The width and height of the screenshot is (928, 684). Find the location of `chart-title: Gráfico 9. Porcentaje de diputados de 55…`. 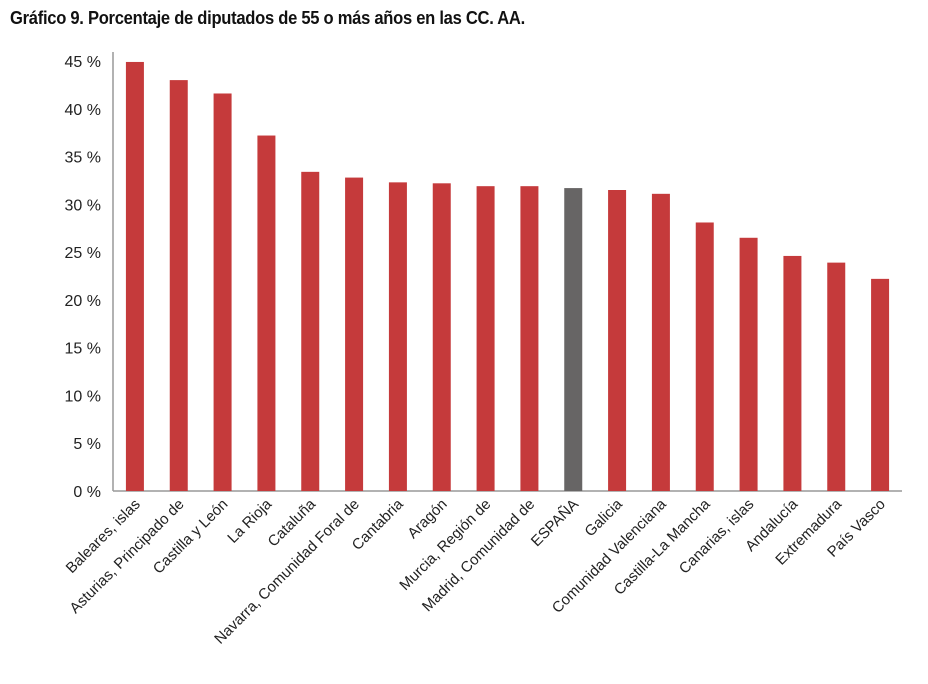

chart-title: Gráfico 9. Porcentaje de diputados de 55… is located at coordinates (267, 18).